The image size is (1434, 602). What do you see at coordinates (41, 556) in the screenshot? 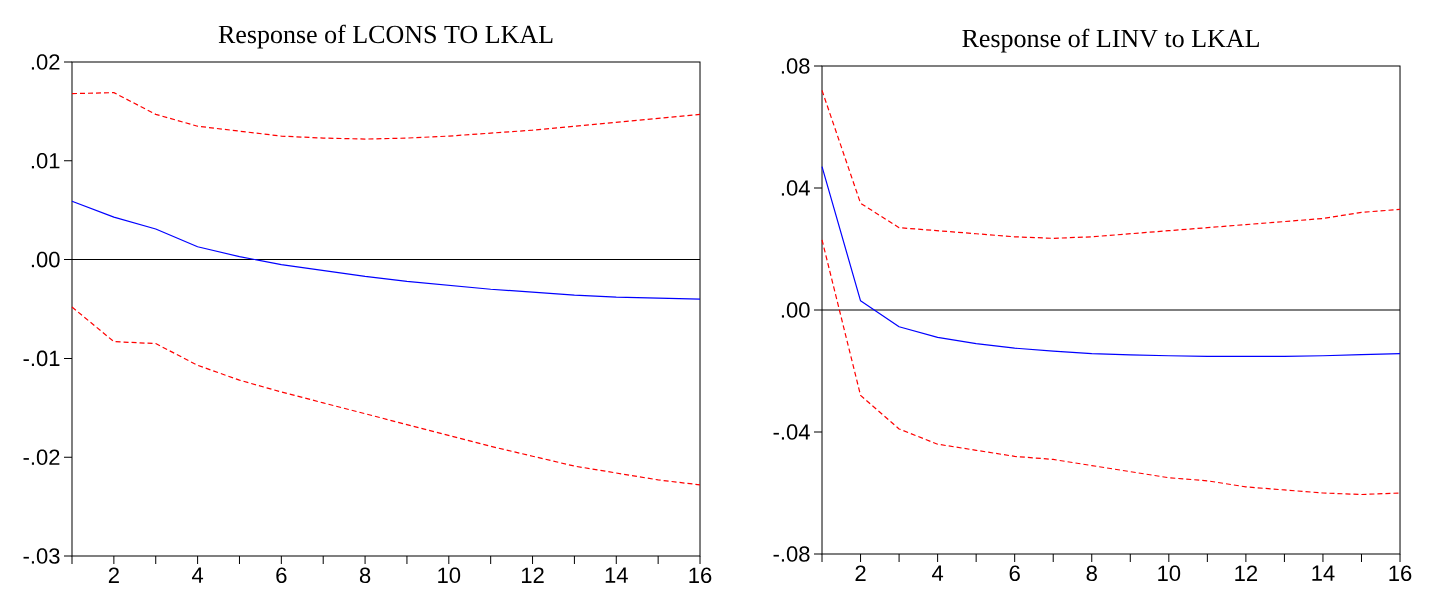
I see `y-tick-label: -.03` at bounding box center [41, 556].